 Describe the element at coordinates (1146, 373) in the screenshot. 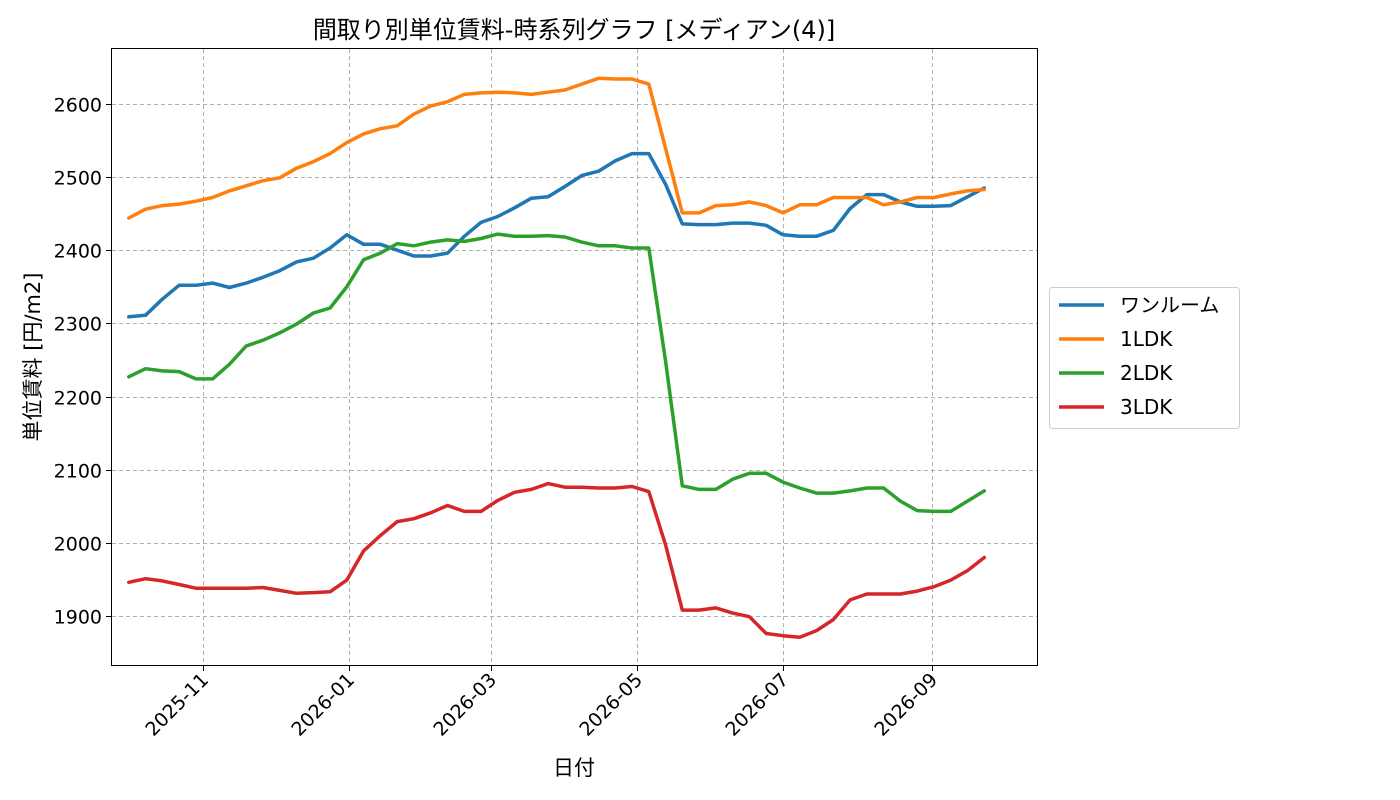

I see `legend-label: 2LDK` at that location.